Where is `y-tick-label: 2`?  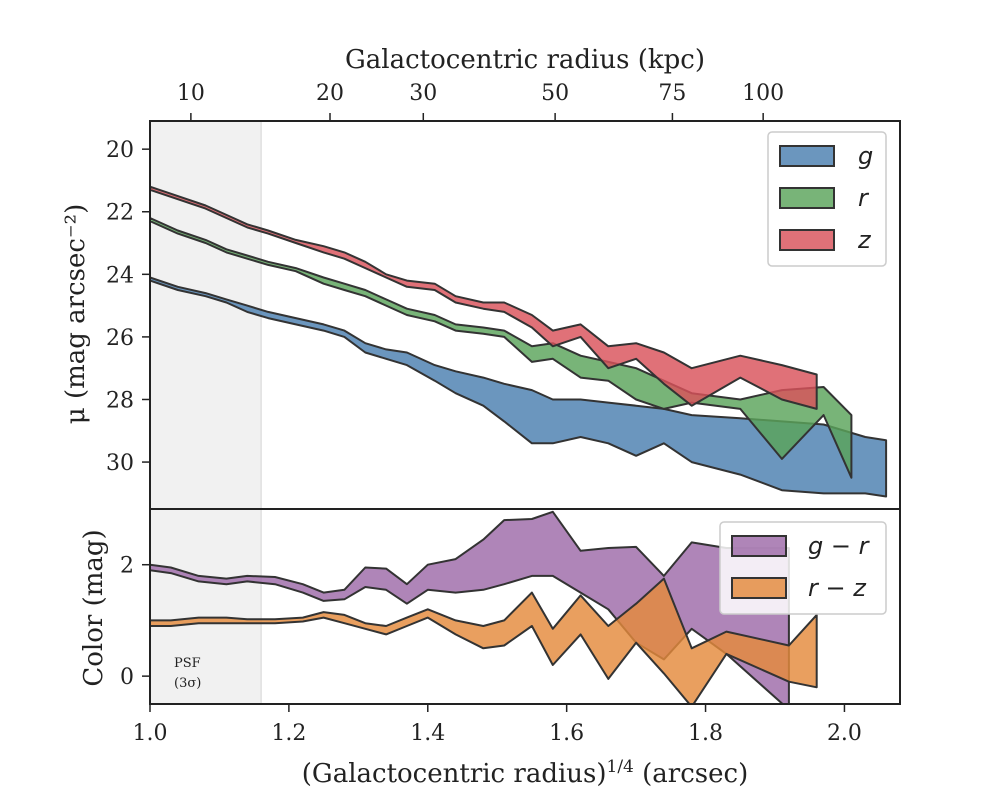
y-tick-label: 2 is located at coordinates (127, 566).